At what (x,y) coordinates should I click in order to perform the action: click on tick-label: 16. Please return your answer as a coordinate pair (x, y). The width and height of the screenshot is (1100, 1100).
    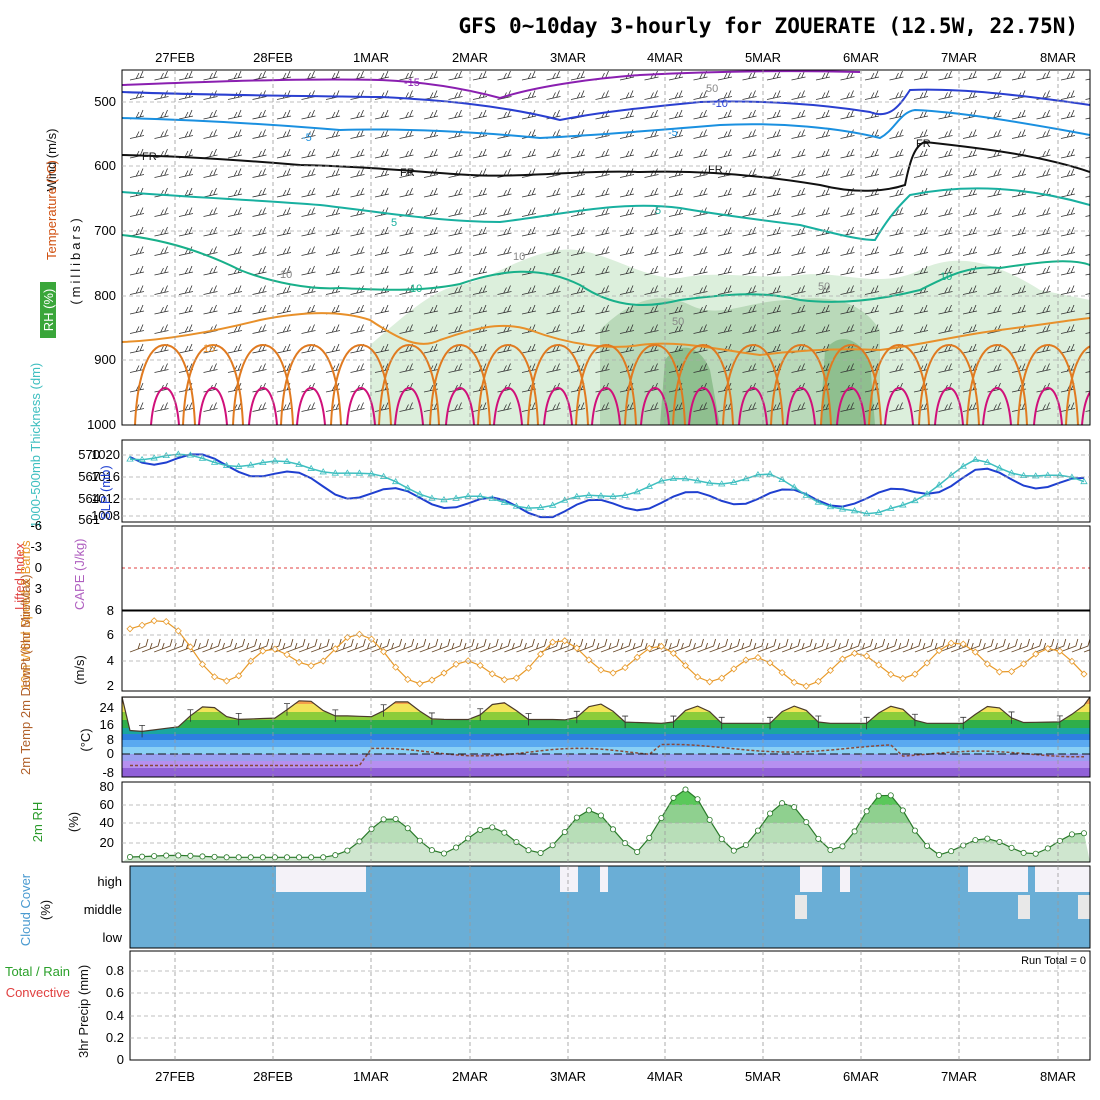
    Looking at the image, I should click on (107, 724).